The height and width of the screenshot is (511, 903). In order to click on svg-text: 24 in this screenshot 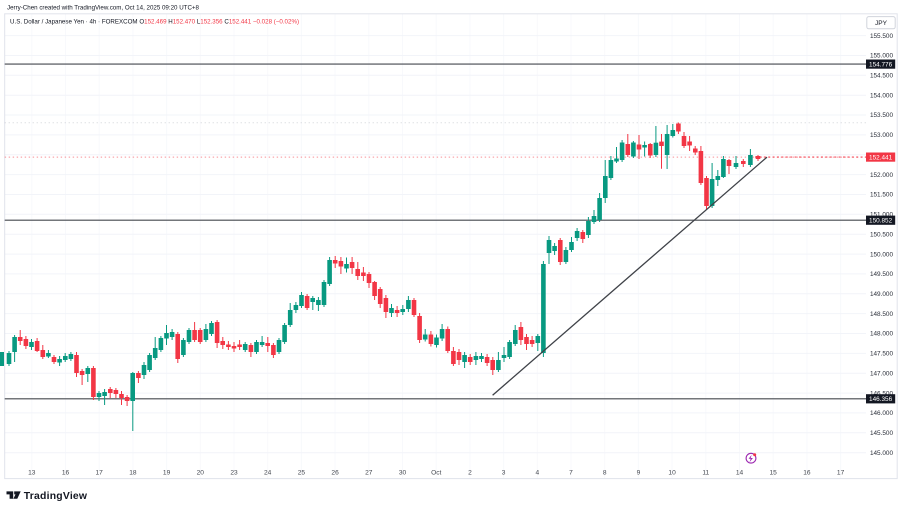, I will do `click(268, 473)`.